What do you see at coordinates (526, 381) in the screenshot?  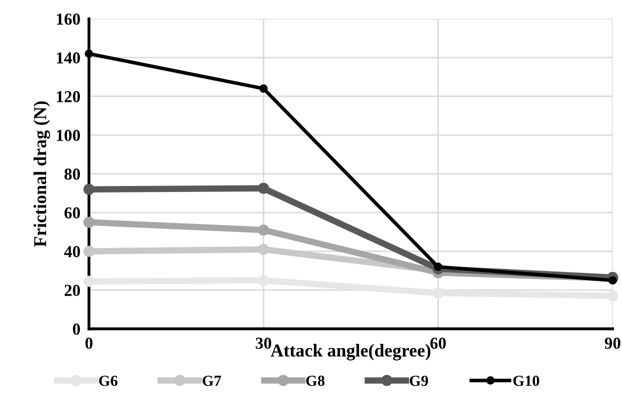 I see `legend-label: G10` at bounding box center [526, 381].